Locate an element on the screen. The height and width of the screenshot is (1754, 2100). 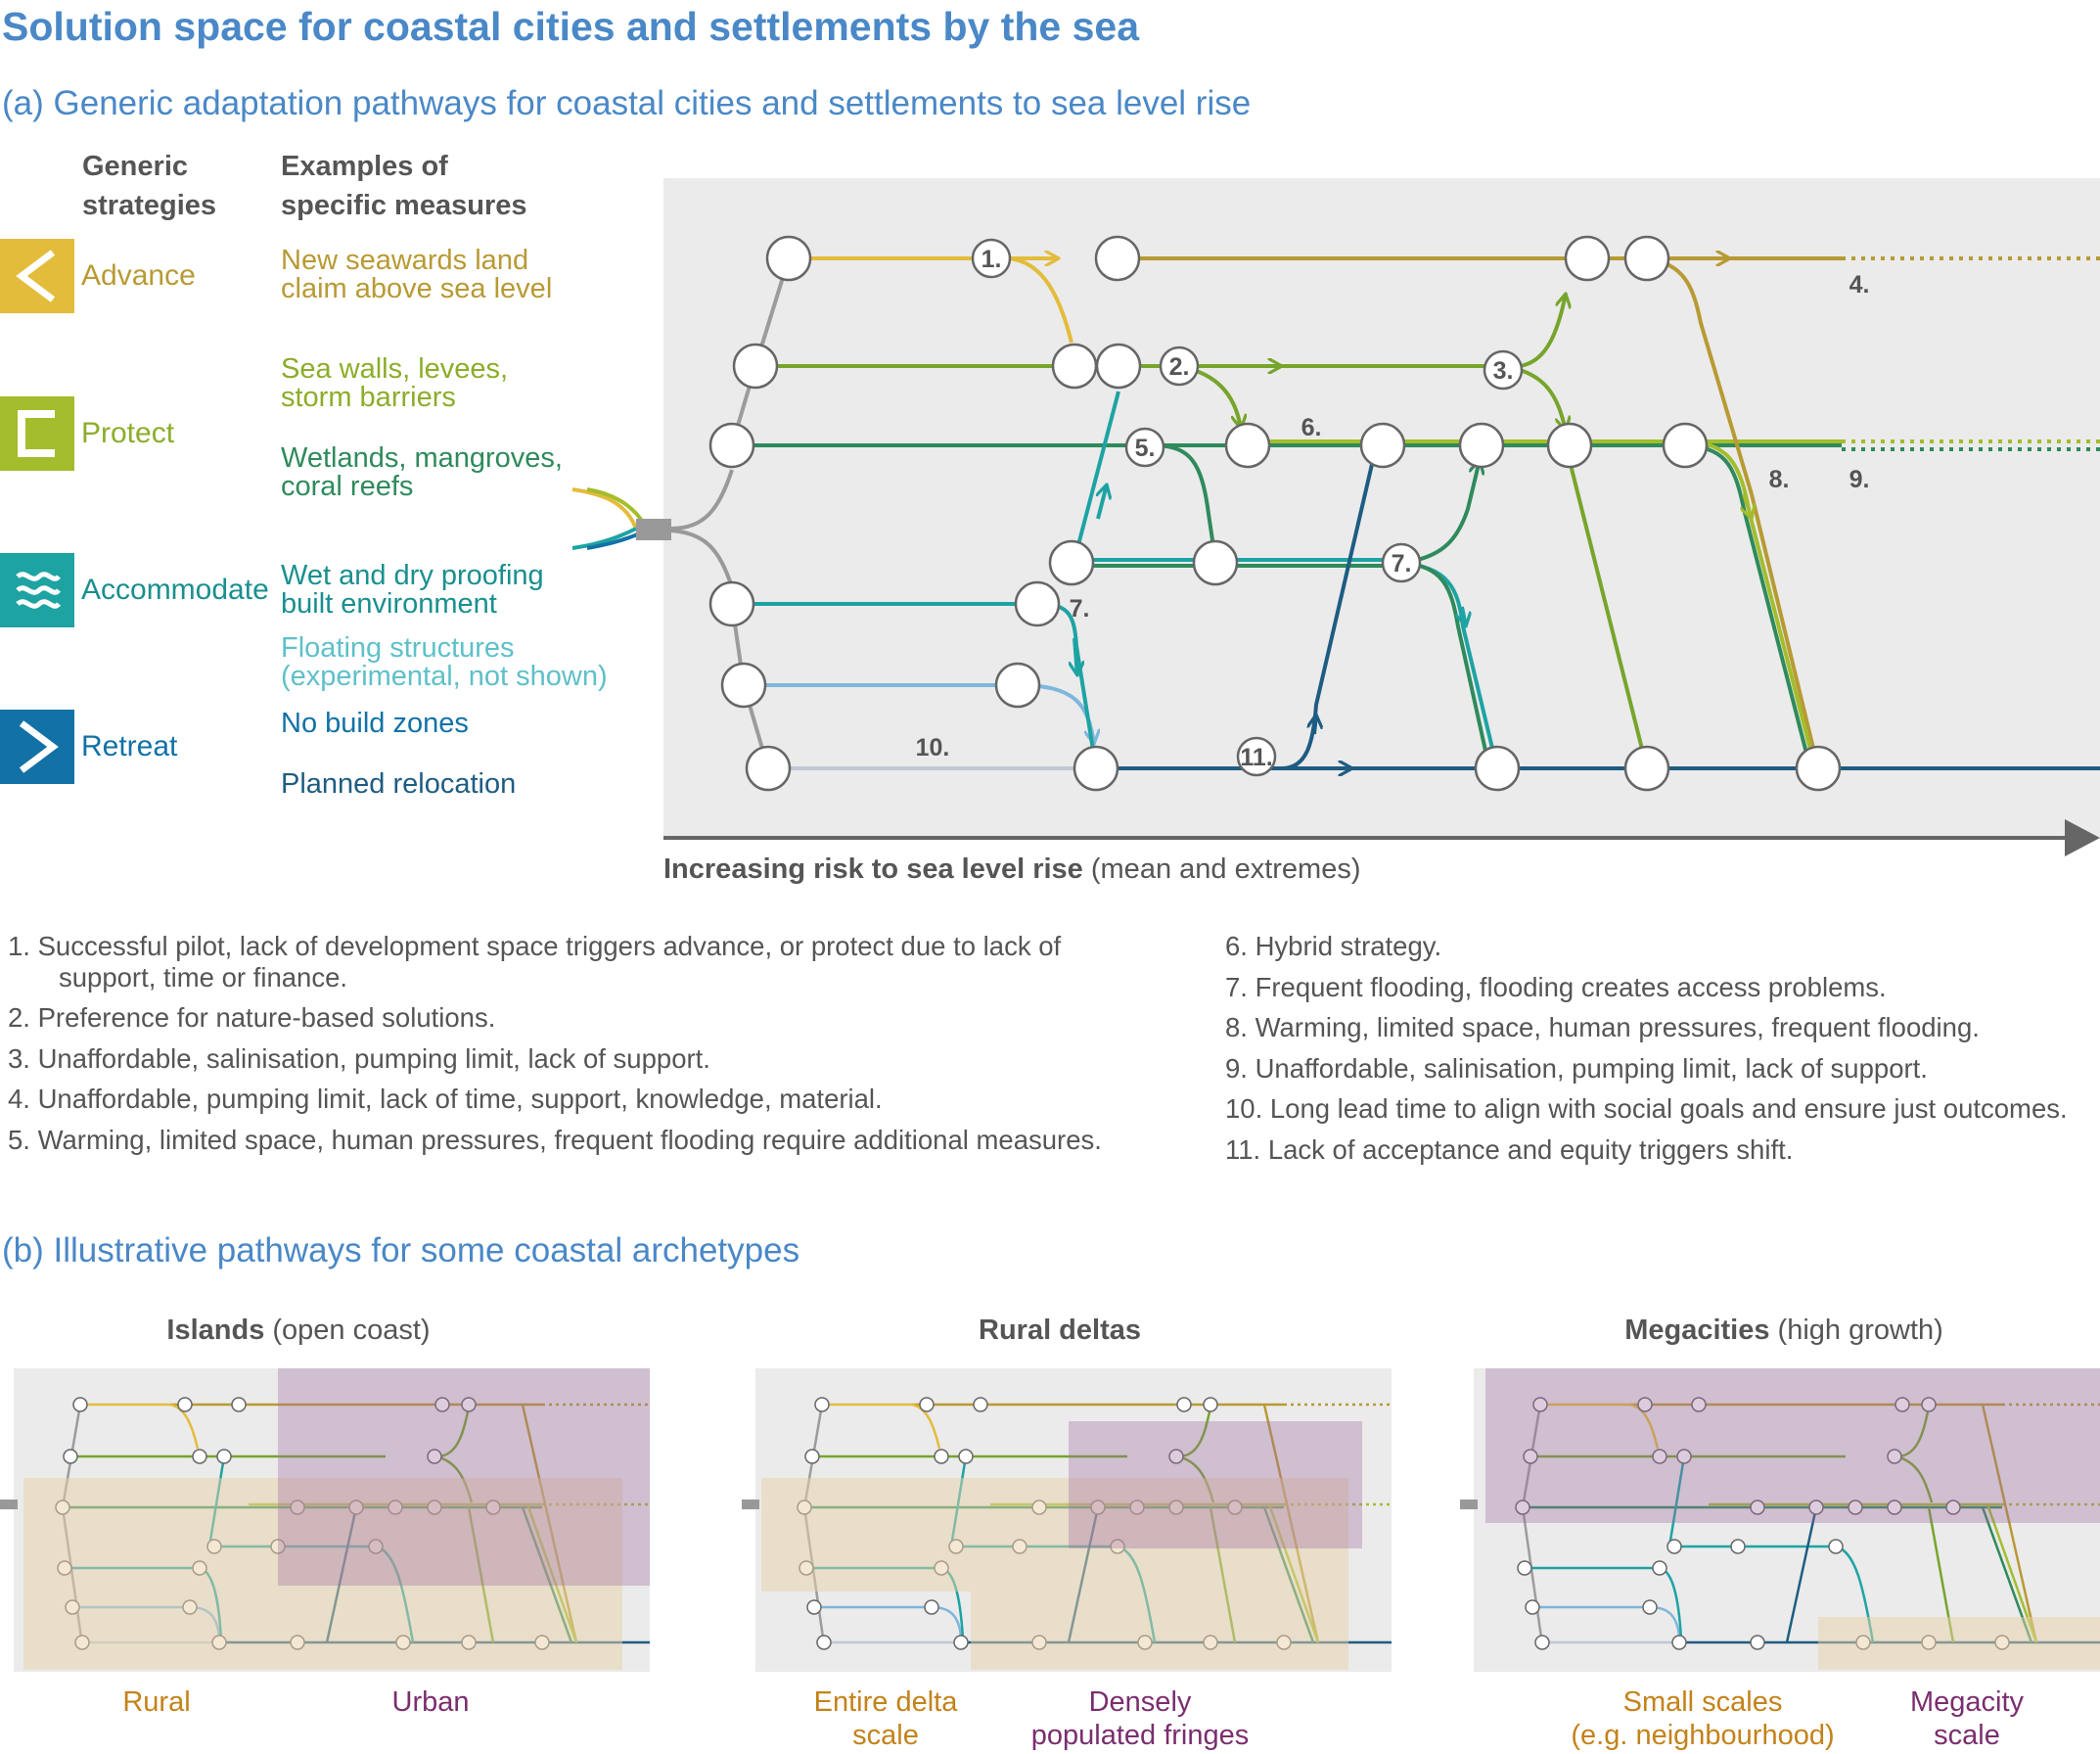
marker-label-3: 3. is located at coordinates (1503, 371).